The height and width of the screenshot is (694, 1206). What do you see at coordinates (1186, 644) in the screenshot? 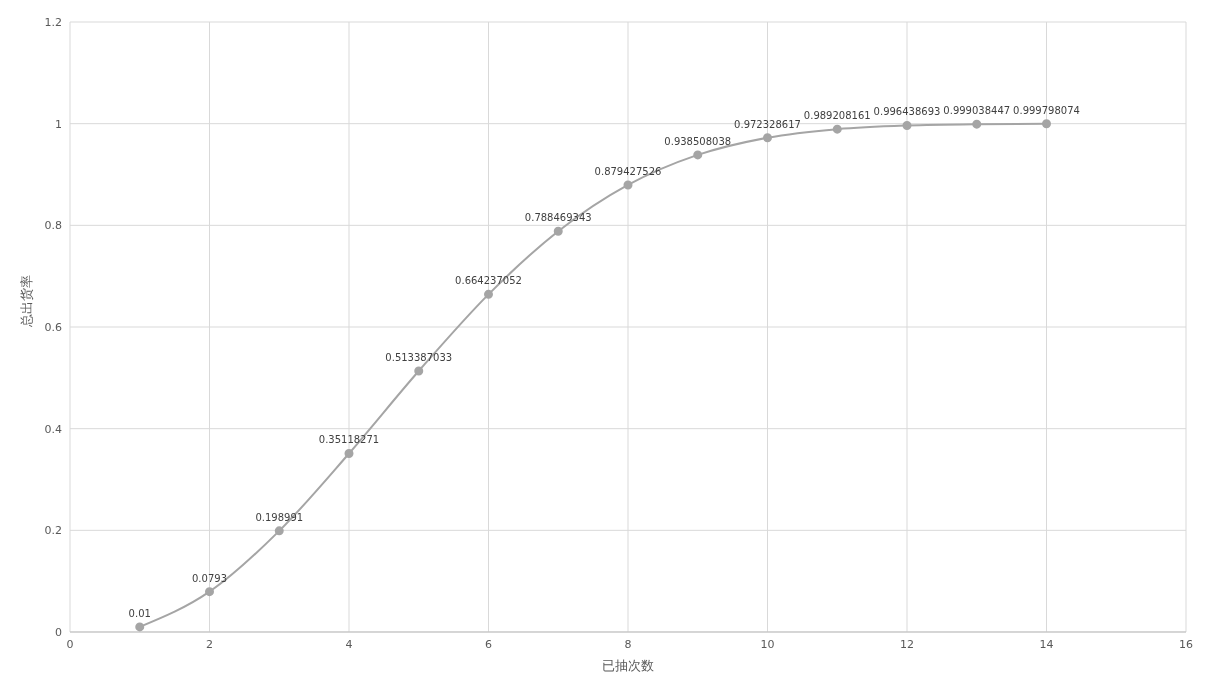
I see `x-tick-label: 16` at bounding box center [1186, 644].